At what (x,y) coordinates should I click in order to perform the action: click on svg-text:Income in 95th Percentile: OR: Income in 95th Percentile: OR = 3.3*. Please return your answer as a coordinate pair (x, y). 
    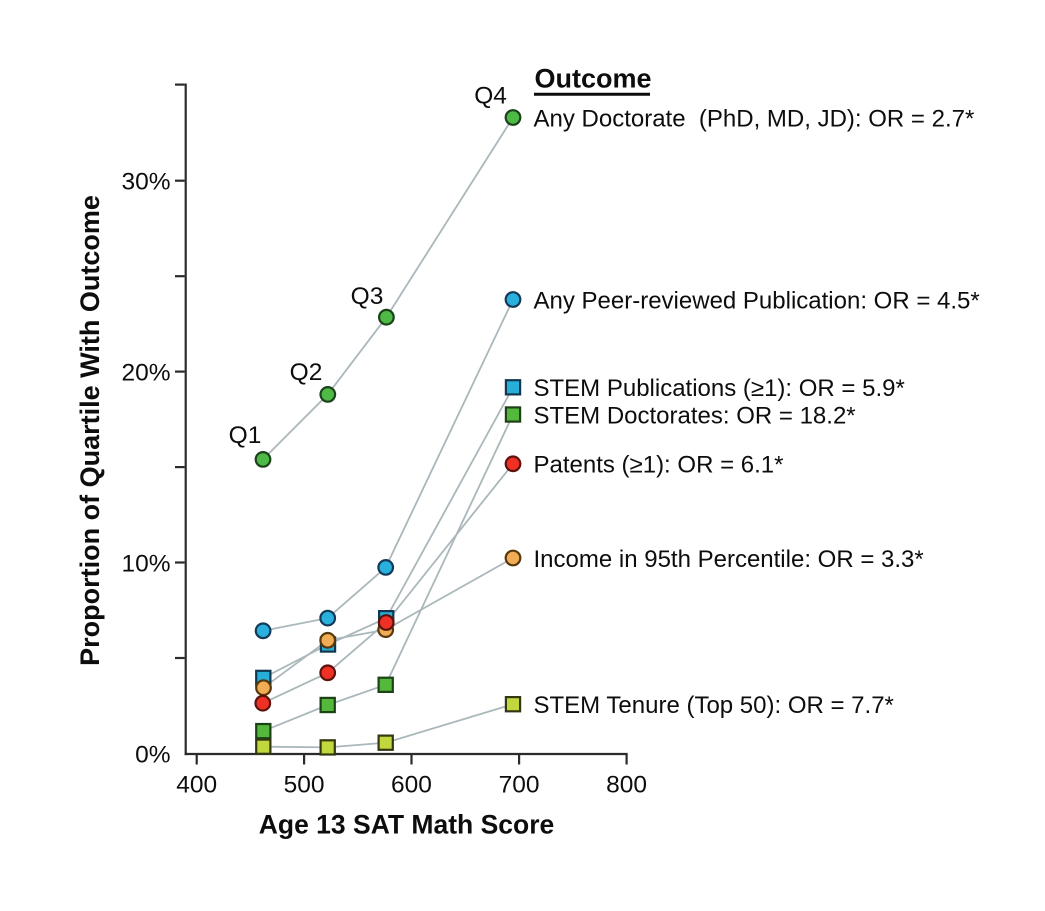
    Looking at the image, I should click on (729, 559).